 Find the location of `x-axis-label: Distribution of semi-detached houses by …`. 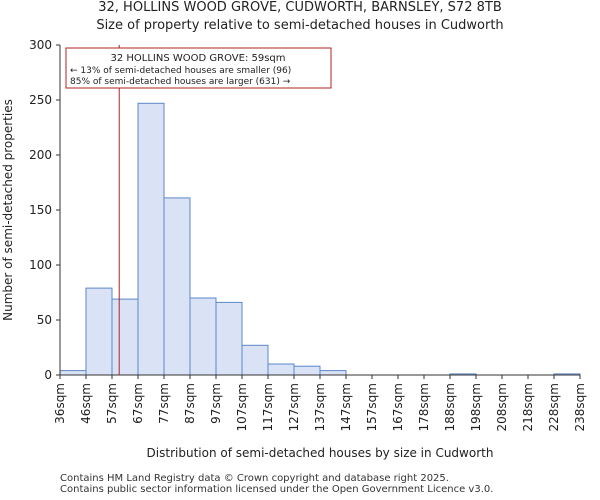

x-axis-label: Distribution of semi-detached houses by … is located at coordinates (320, 453).